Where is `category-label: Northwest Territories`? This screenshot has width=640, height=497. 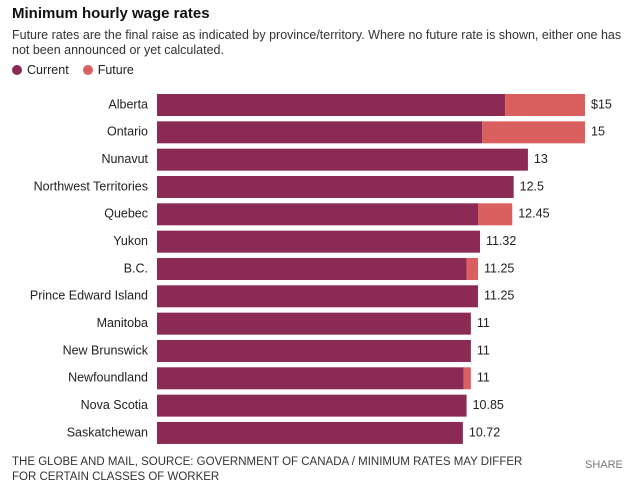
category-label: Northwest Territories is located at coordinates (91, 186).